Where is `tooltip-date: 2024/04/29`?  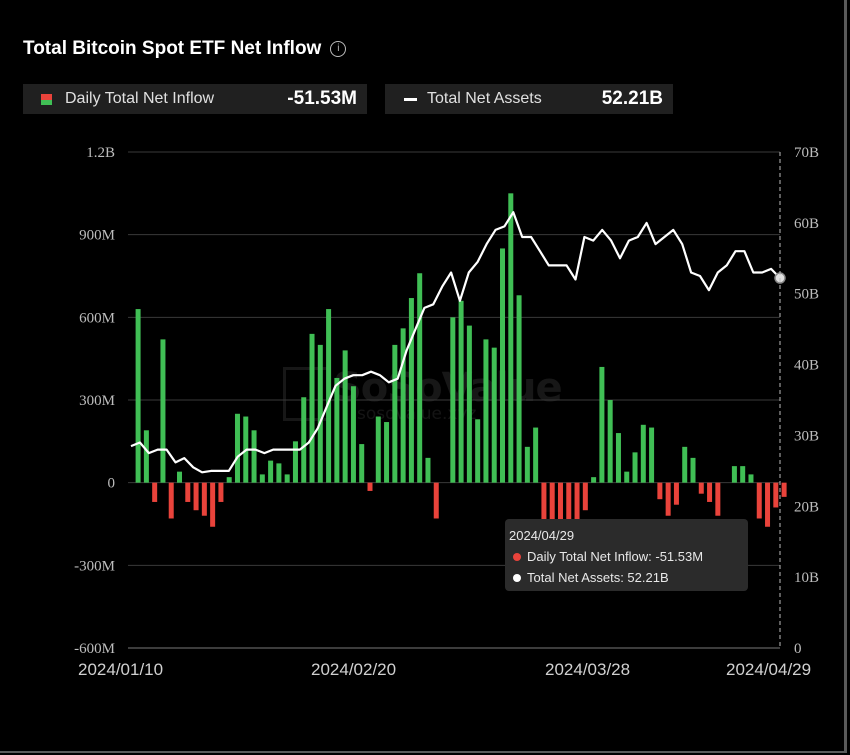 tooltip-date: 2024/04/29 is located at coordinates (542, 535).